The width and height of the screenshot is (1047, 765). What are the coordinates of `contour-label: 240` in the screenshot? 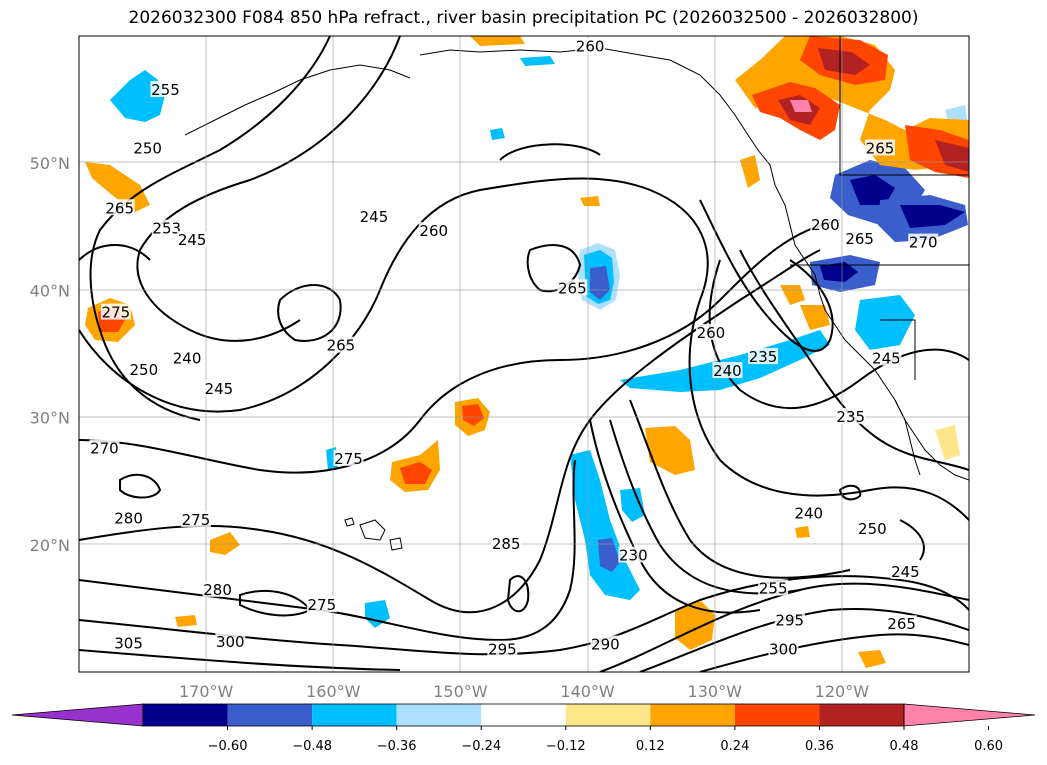 It's located at (187, 358).